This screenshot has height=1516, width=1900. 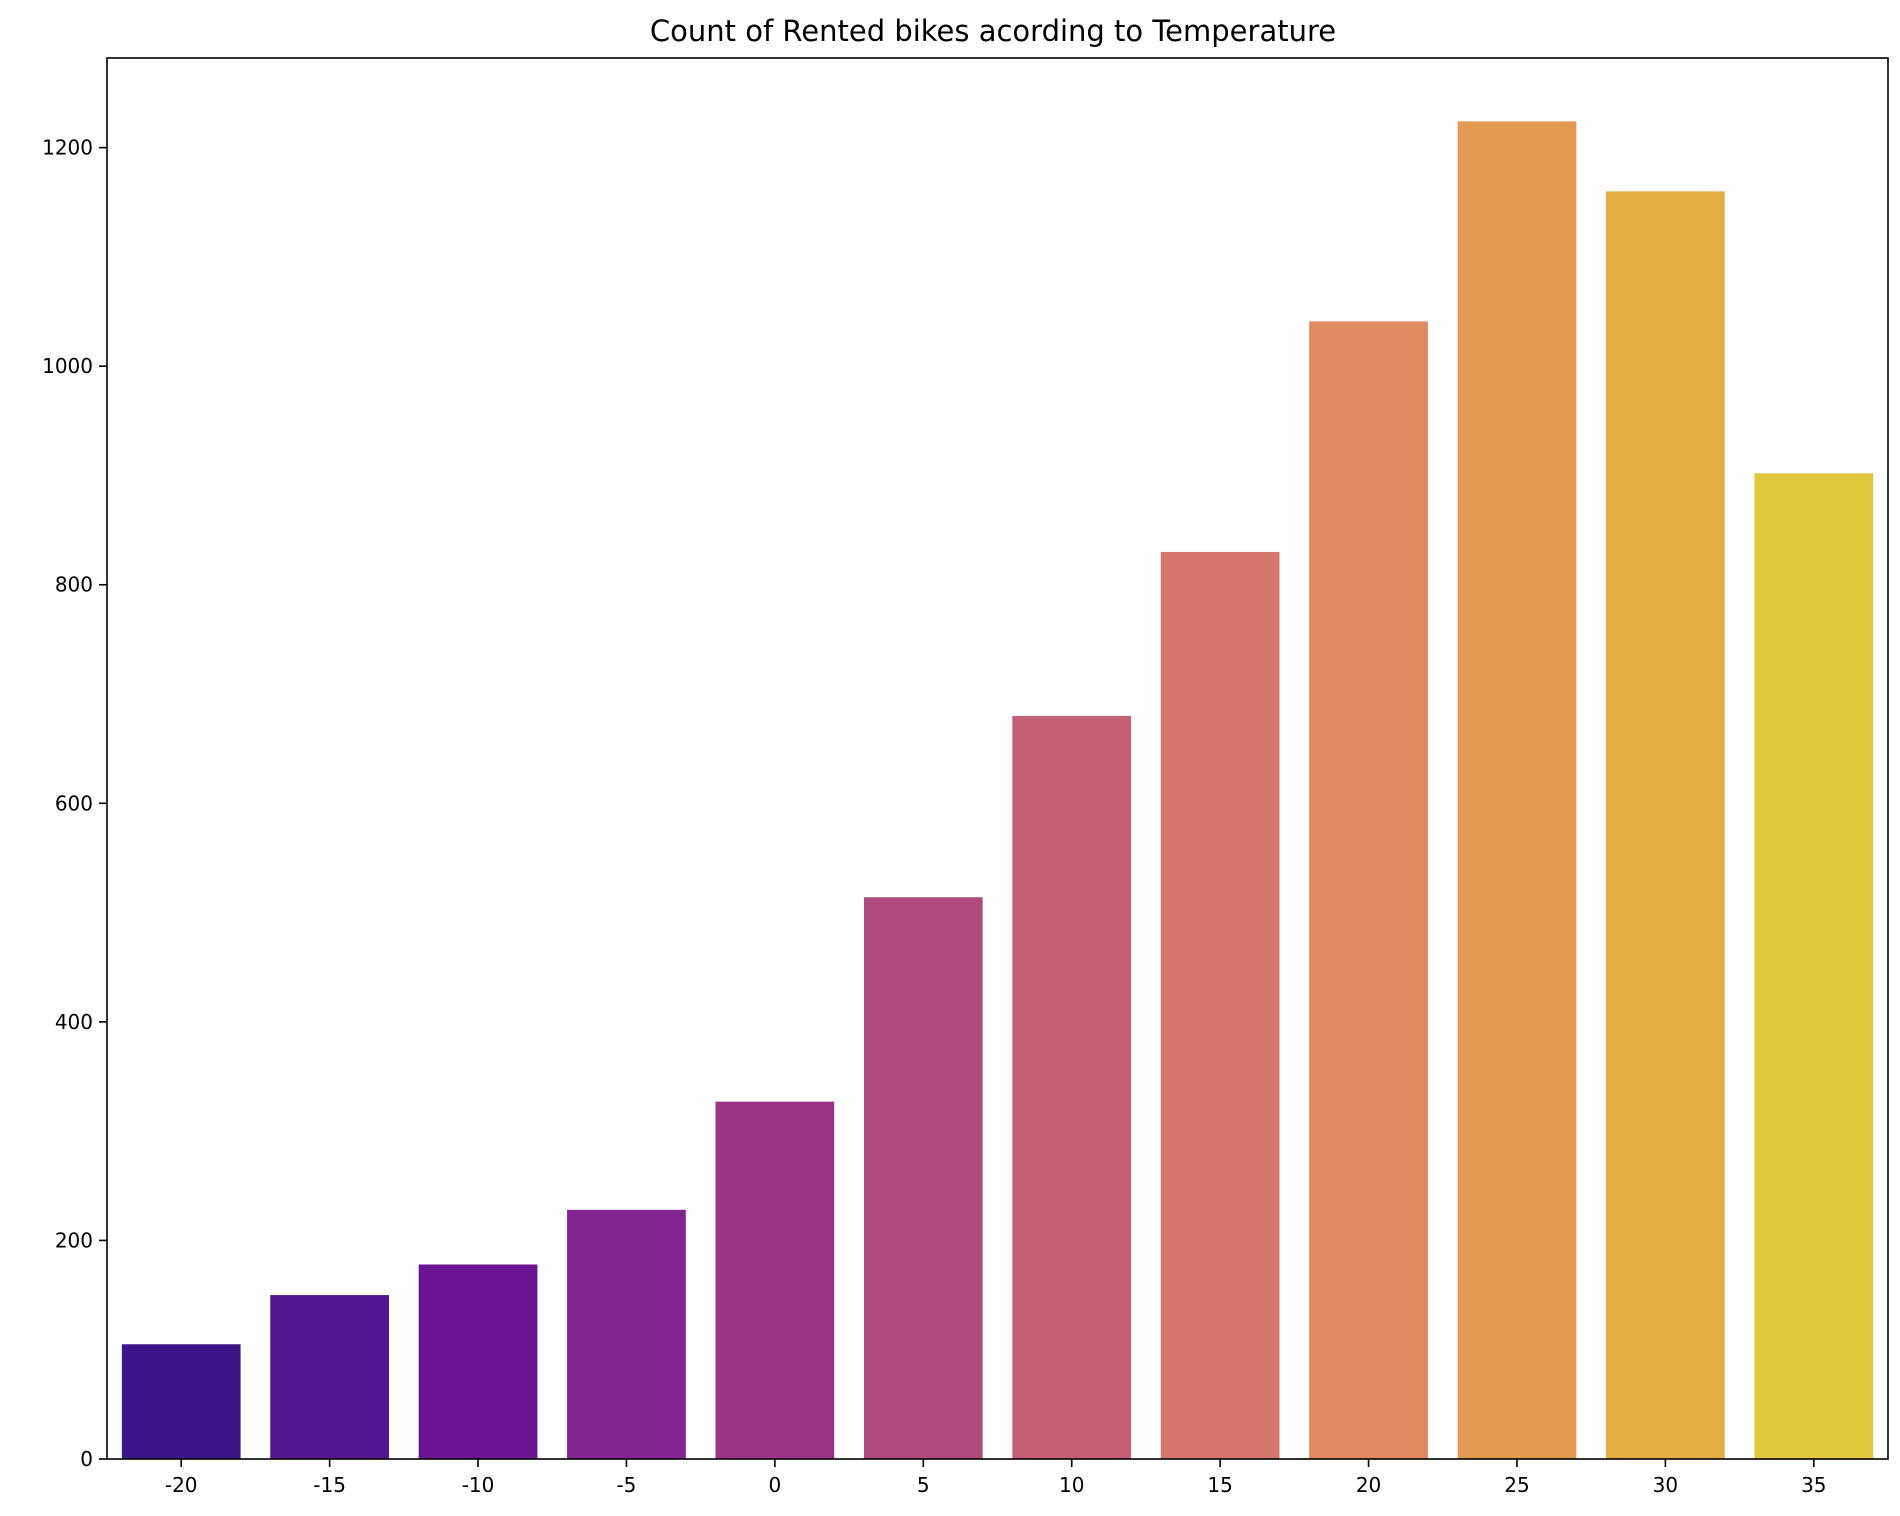 I want to click on y-tick-label: 0, so click(x=86, y=1459).